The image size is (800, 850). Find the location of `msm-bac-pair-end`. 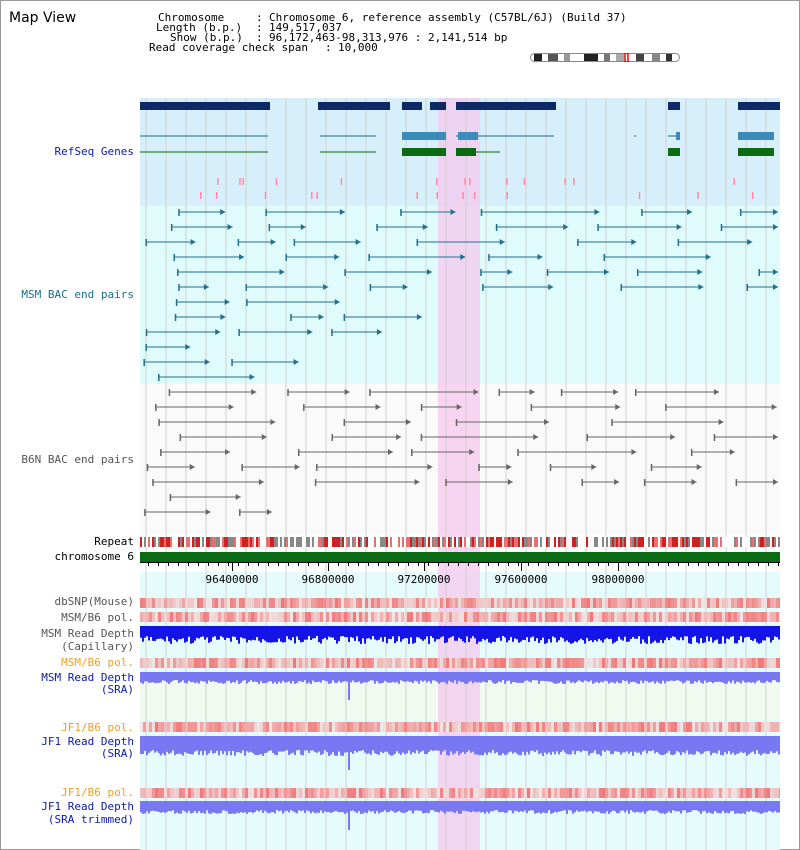

msm-bac-pair-end is located at coordinates (159, 377).